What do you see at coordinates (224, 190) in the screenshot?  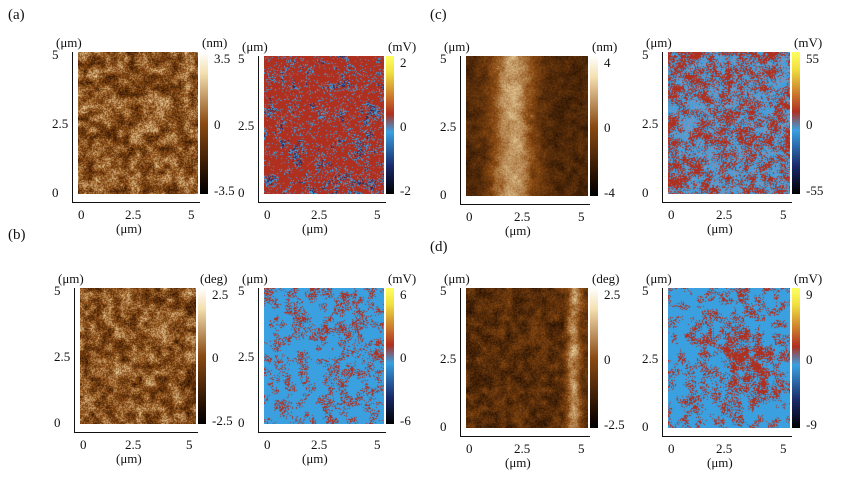 I see `color-bar-tick-label: -3.5` at bounding box center [224, 190].